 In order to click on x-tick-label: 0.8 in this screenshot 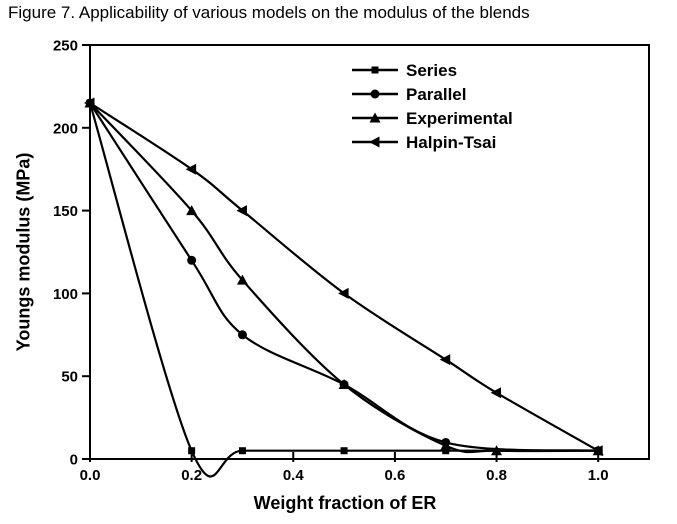, I will do `click(496, 475)`.